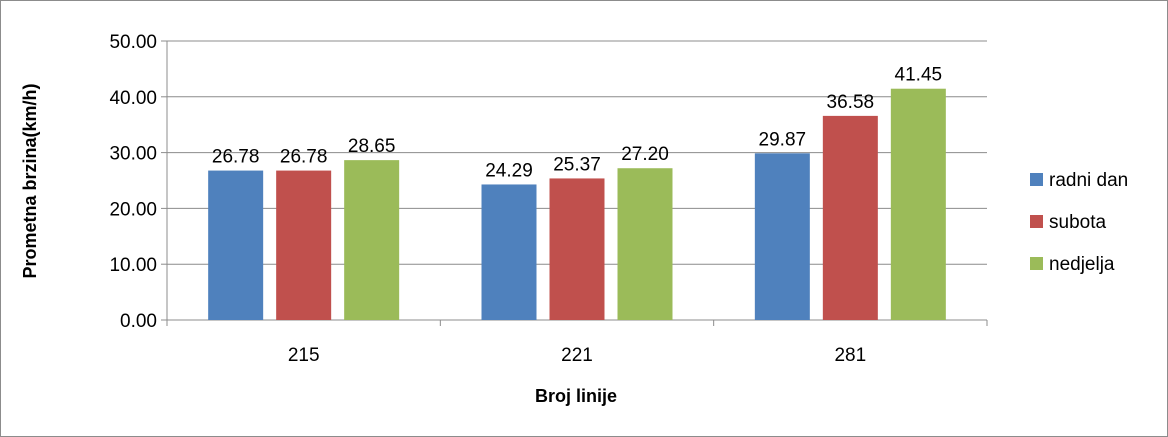 The width and height of the screenshot is (1168, 437). Describe the element at coordinates (576, 396) in the screenshot. I see `x-axis-title: Broj linije` at that location.